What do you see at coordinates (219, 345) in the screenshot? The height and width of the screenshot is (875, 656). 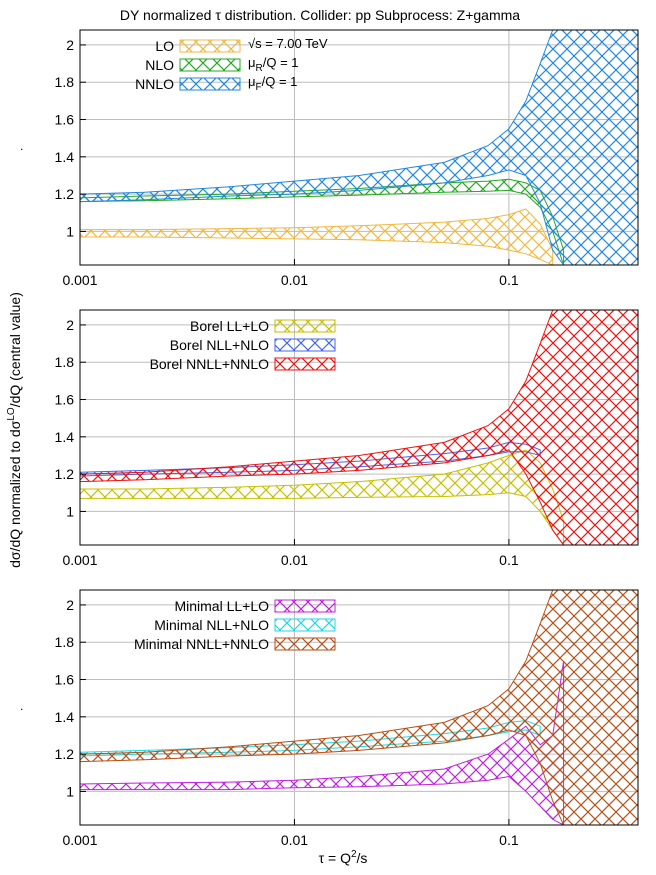 I see `legend-label-borel-nll-nlo: Borel NLL+NLO` at bounding box center [219, 345].